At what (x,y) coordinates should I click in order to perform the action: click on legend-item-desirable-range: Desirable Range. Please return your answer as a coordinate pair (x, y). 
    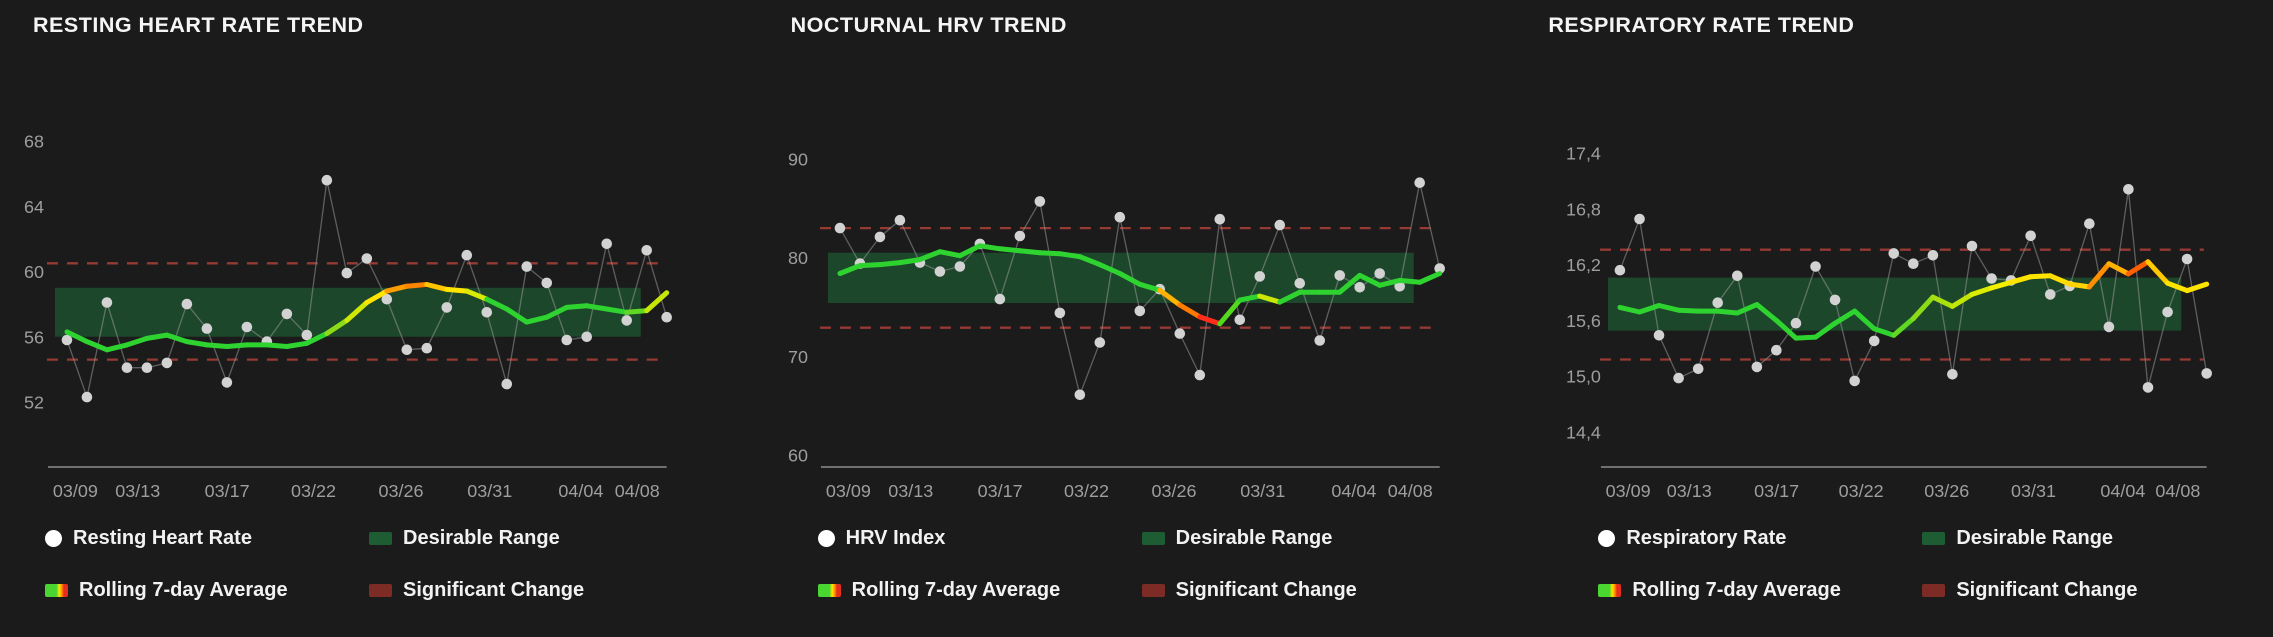
    Looking at the image, I should click on (1236, 538).